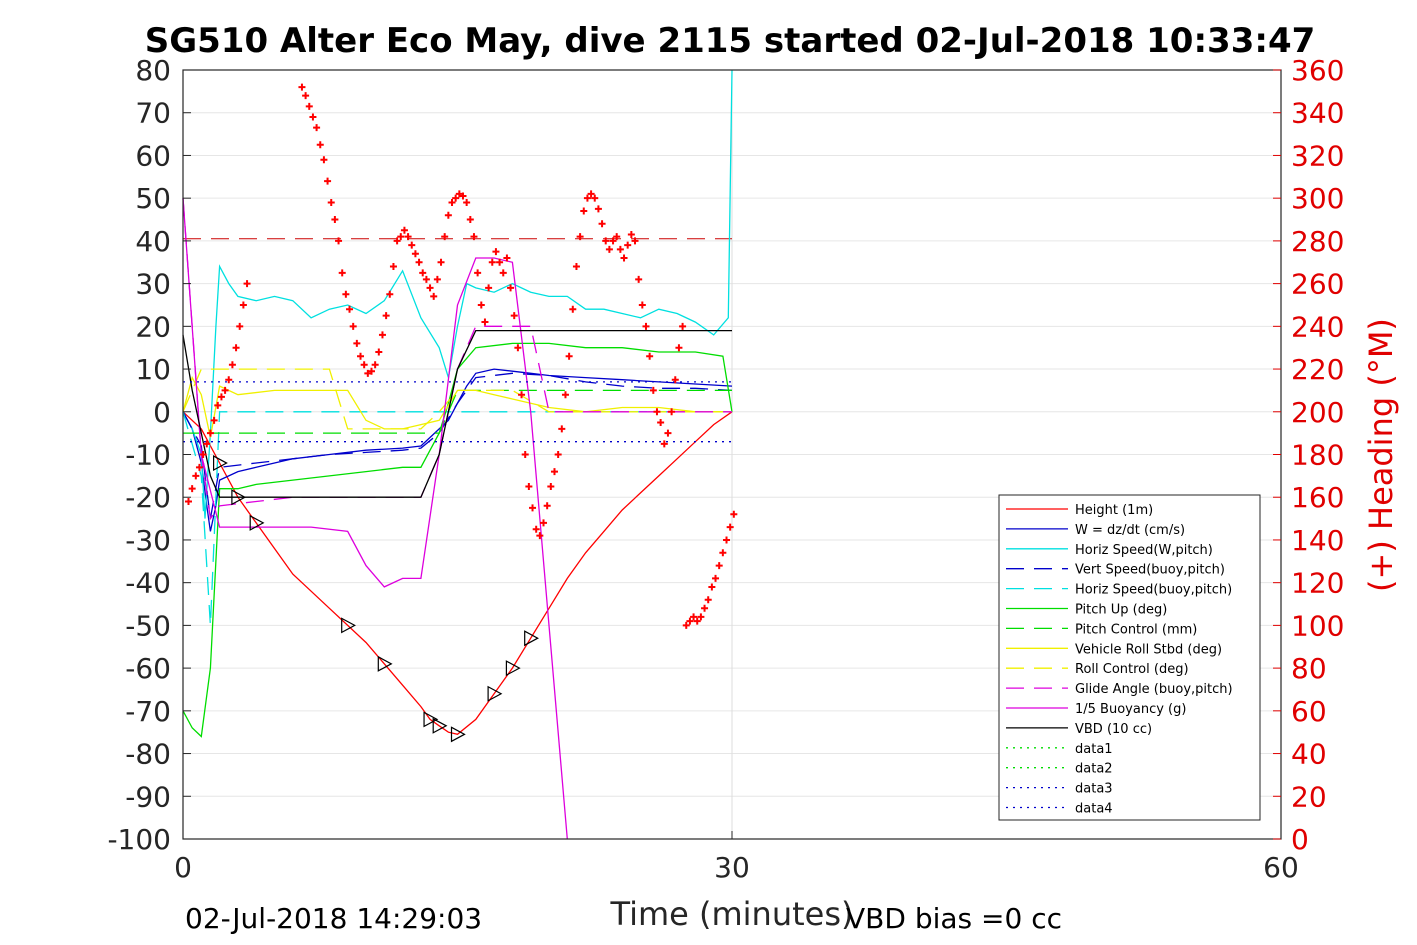 This screenshot has width=1417, height=945. What do you see at coordinates (148, 455) in the screenshot?
I see `y-left-tick-label: -10` at bounding box center [148, 455].